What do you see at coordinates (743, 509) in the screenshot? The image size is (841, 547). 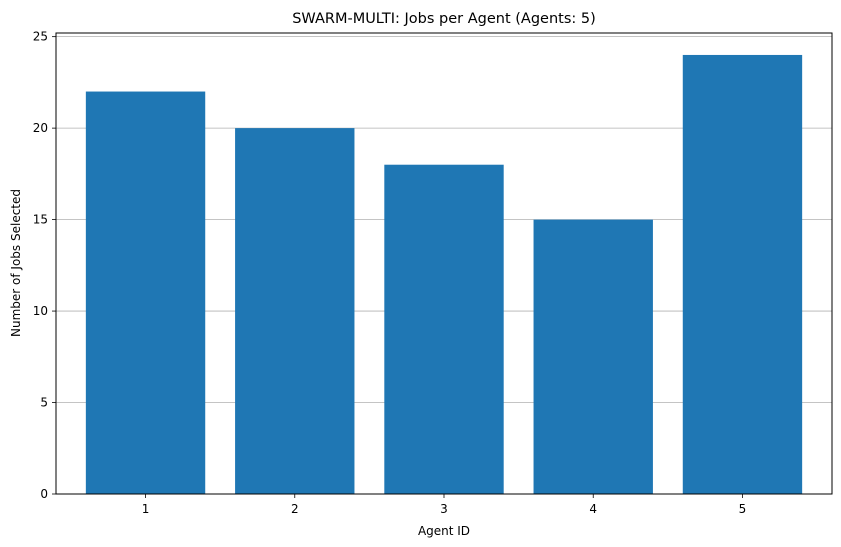 I see `x-tick-label: 5` at bounding box center [743, 509].